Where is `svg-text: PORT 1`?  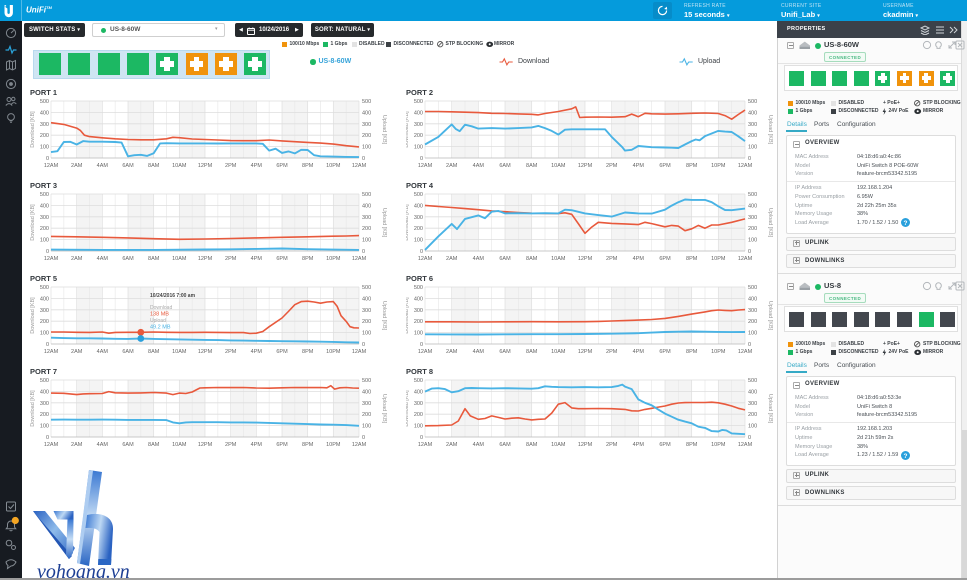
svg-text: PORT 1 is located at coordinates (43, 92).